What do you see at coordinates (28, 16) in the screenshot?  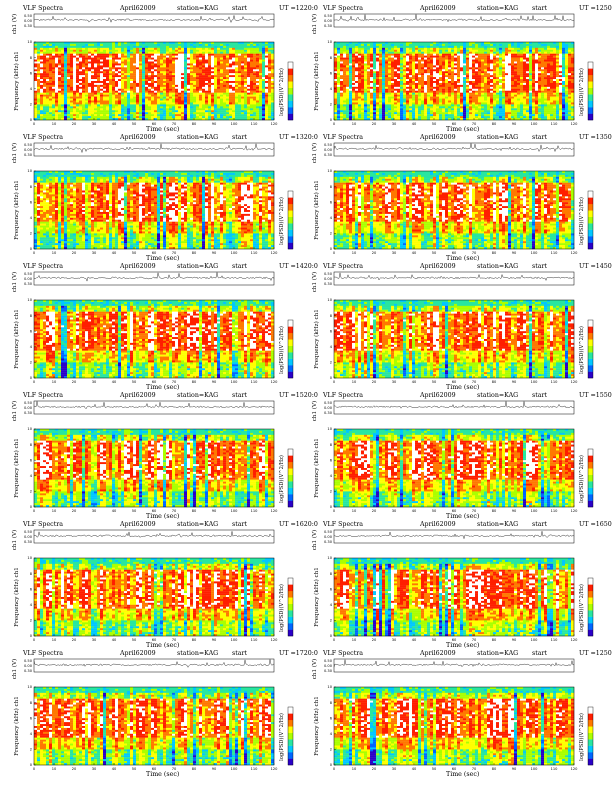 I see `strip-y-tick-label: 0.50` at bounding box center [28, 16].